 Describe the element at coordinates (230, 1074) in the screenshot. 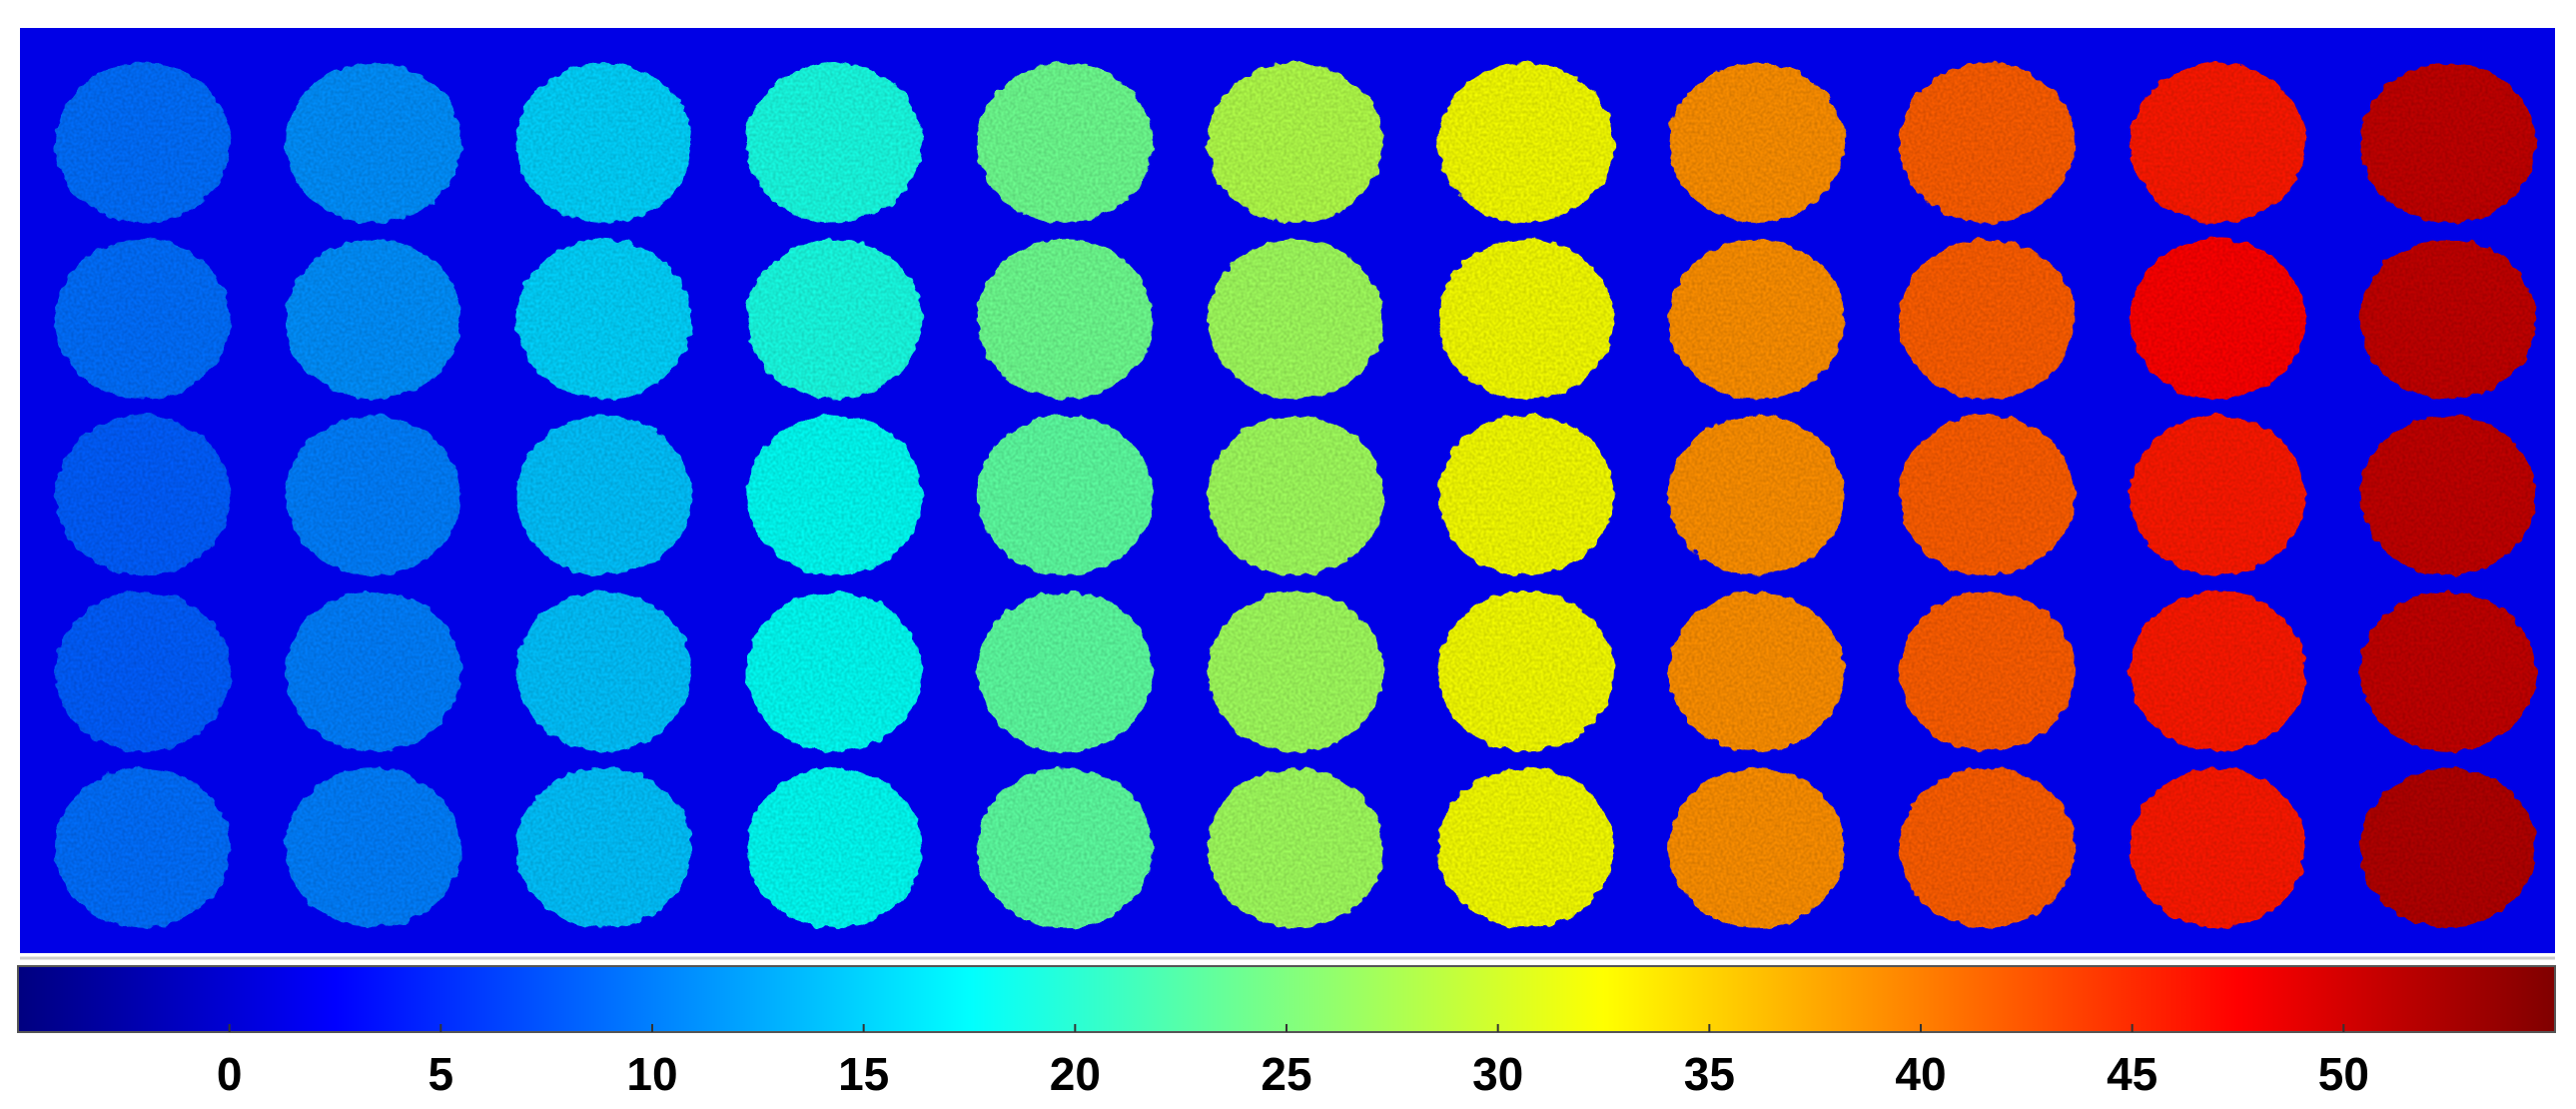

I see `colorbar-tick-label: 0` at that location.